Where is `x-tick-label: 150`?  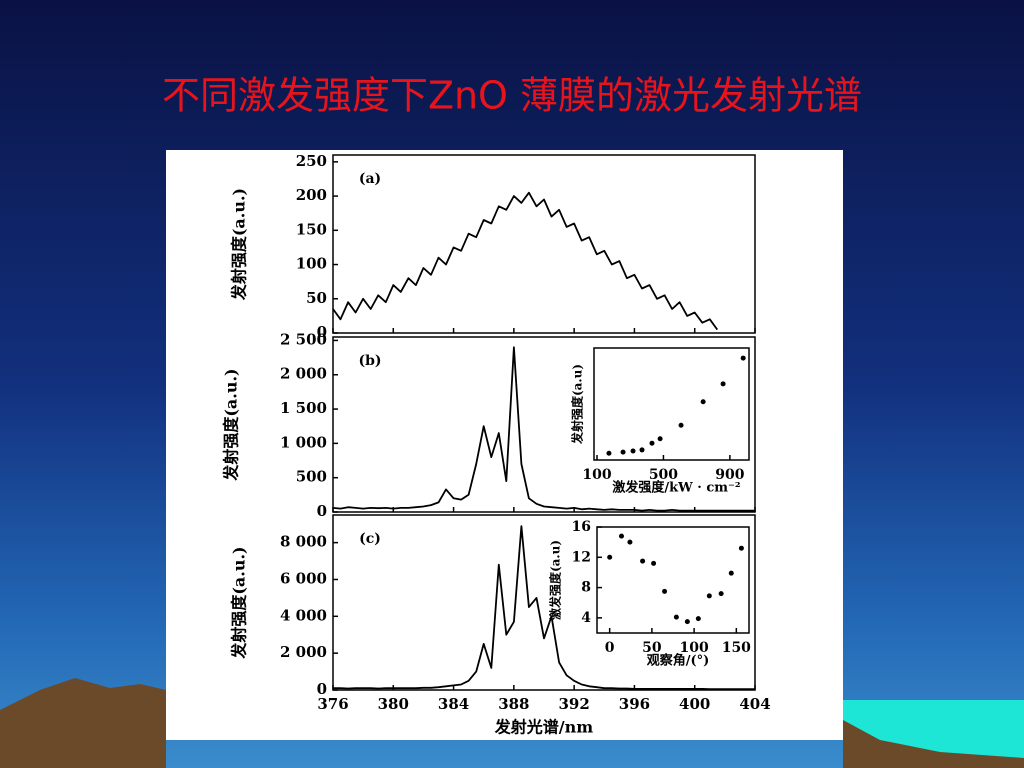
x-tick-label: 150 is located at coordinates (736, 648).